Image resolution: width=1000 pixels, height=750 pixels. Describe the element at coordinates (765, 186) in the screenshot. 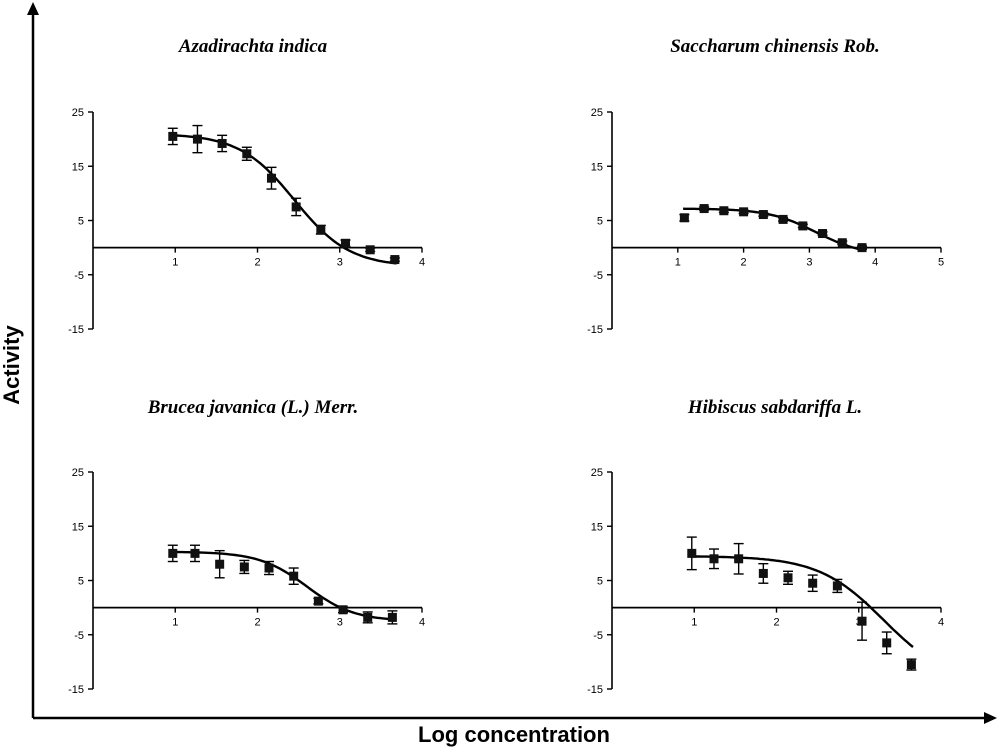

I see `panel-2: Saccharum chinensis Rob. 25 15 5 -5 -15 1 2 3 4 5` at that location.